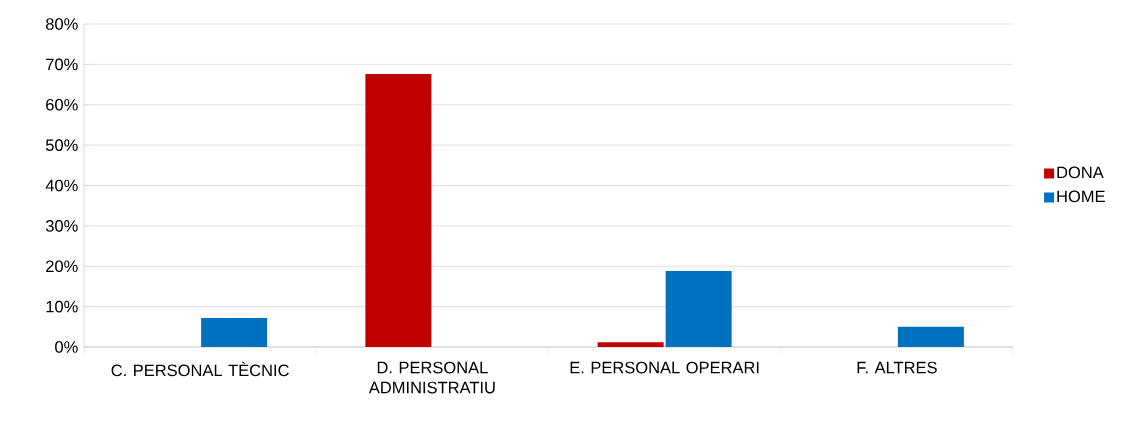 The width and height of the screenshot is (1147, 423). I want to click on y-tick-label: 60%, so click(62, 104).